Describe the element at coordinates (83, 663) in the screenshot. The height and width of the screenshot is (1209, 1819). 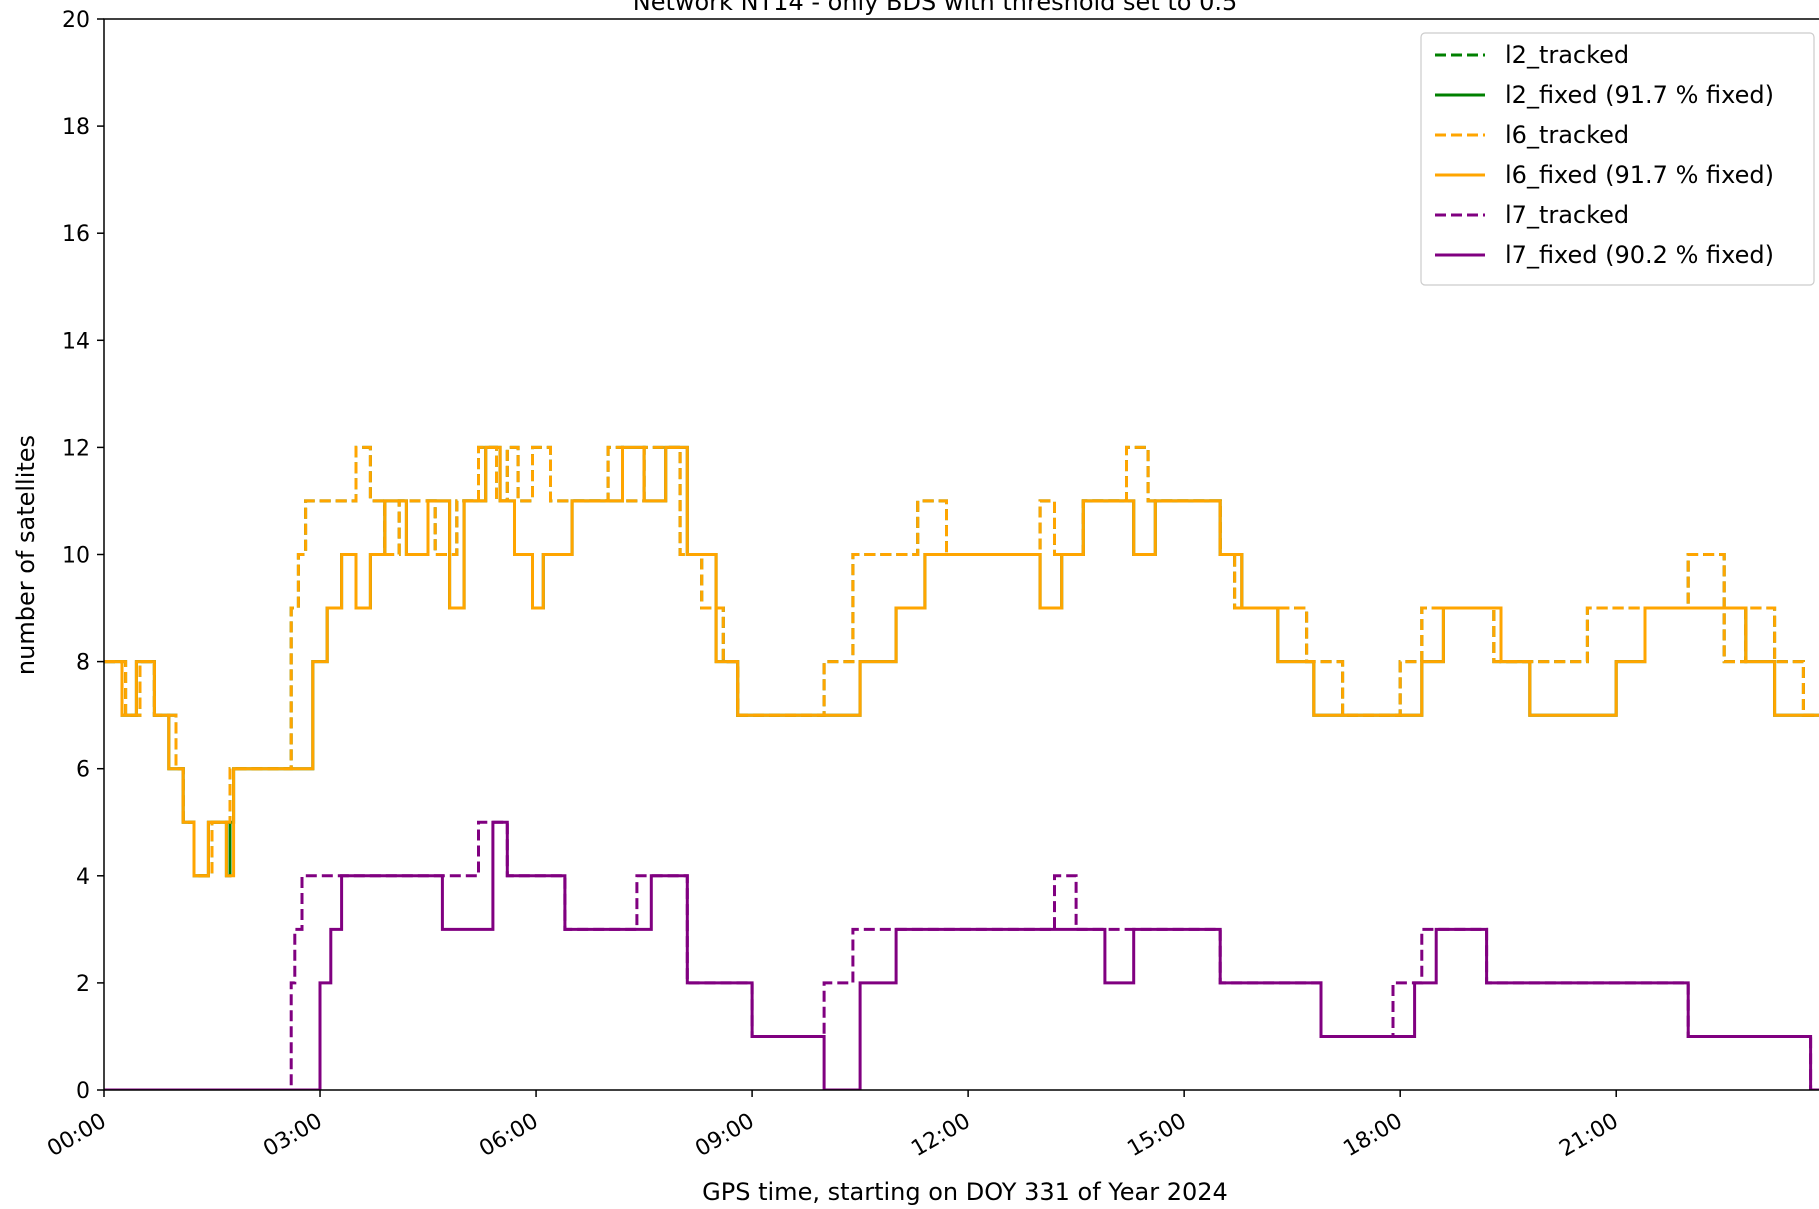
I see `y-tick-label: 8` at that location.